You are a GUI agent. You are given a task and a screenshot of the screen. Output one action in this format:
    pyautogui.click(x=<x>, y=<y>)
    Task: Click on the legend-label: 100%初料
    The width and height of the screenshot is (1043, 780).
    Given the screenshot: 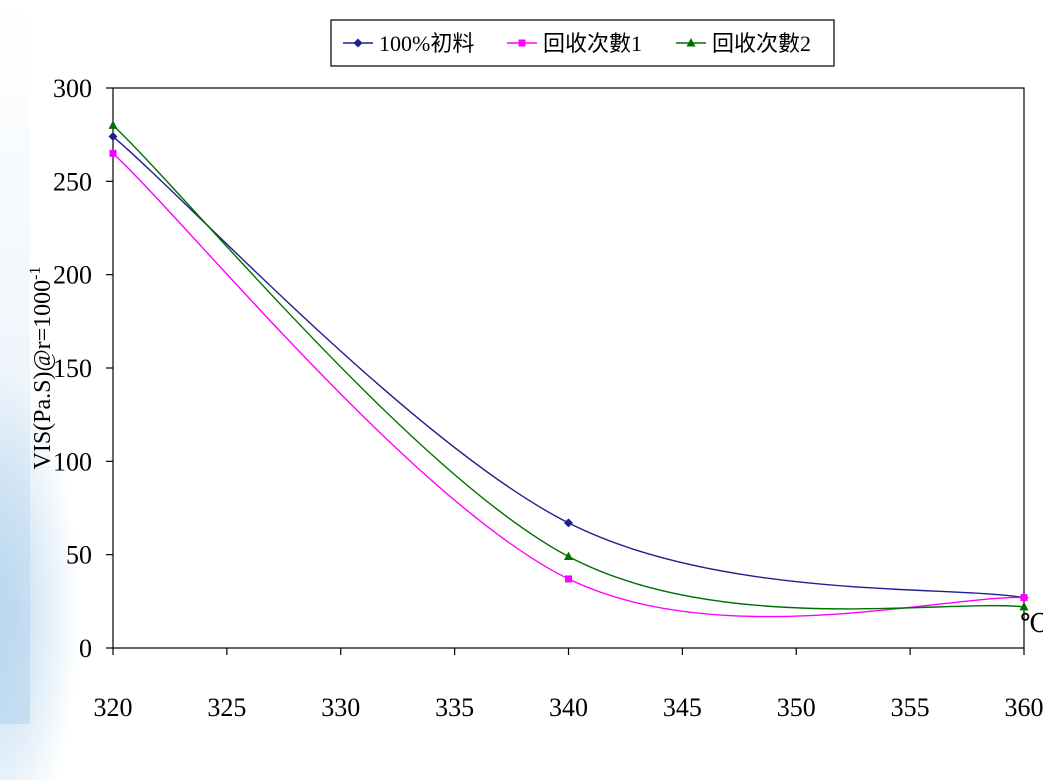 What is the action you would take?
    pyautogui.click(x=426, y=43)
    